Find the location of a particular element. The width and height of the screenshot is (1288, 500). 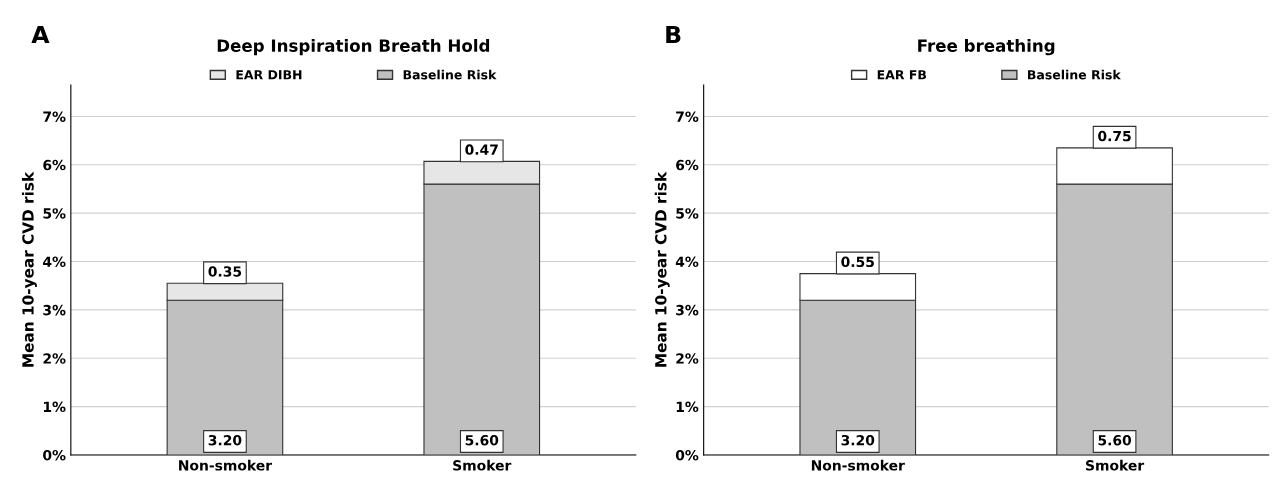

legend-label: EAR FB is located at coordinates (901, 75).